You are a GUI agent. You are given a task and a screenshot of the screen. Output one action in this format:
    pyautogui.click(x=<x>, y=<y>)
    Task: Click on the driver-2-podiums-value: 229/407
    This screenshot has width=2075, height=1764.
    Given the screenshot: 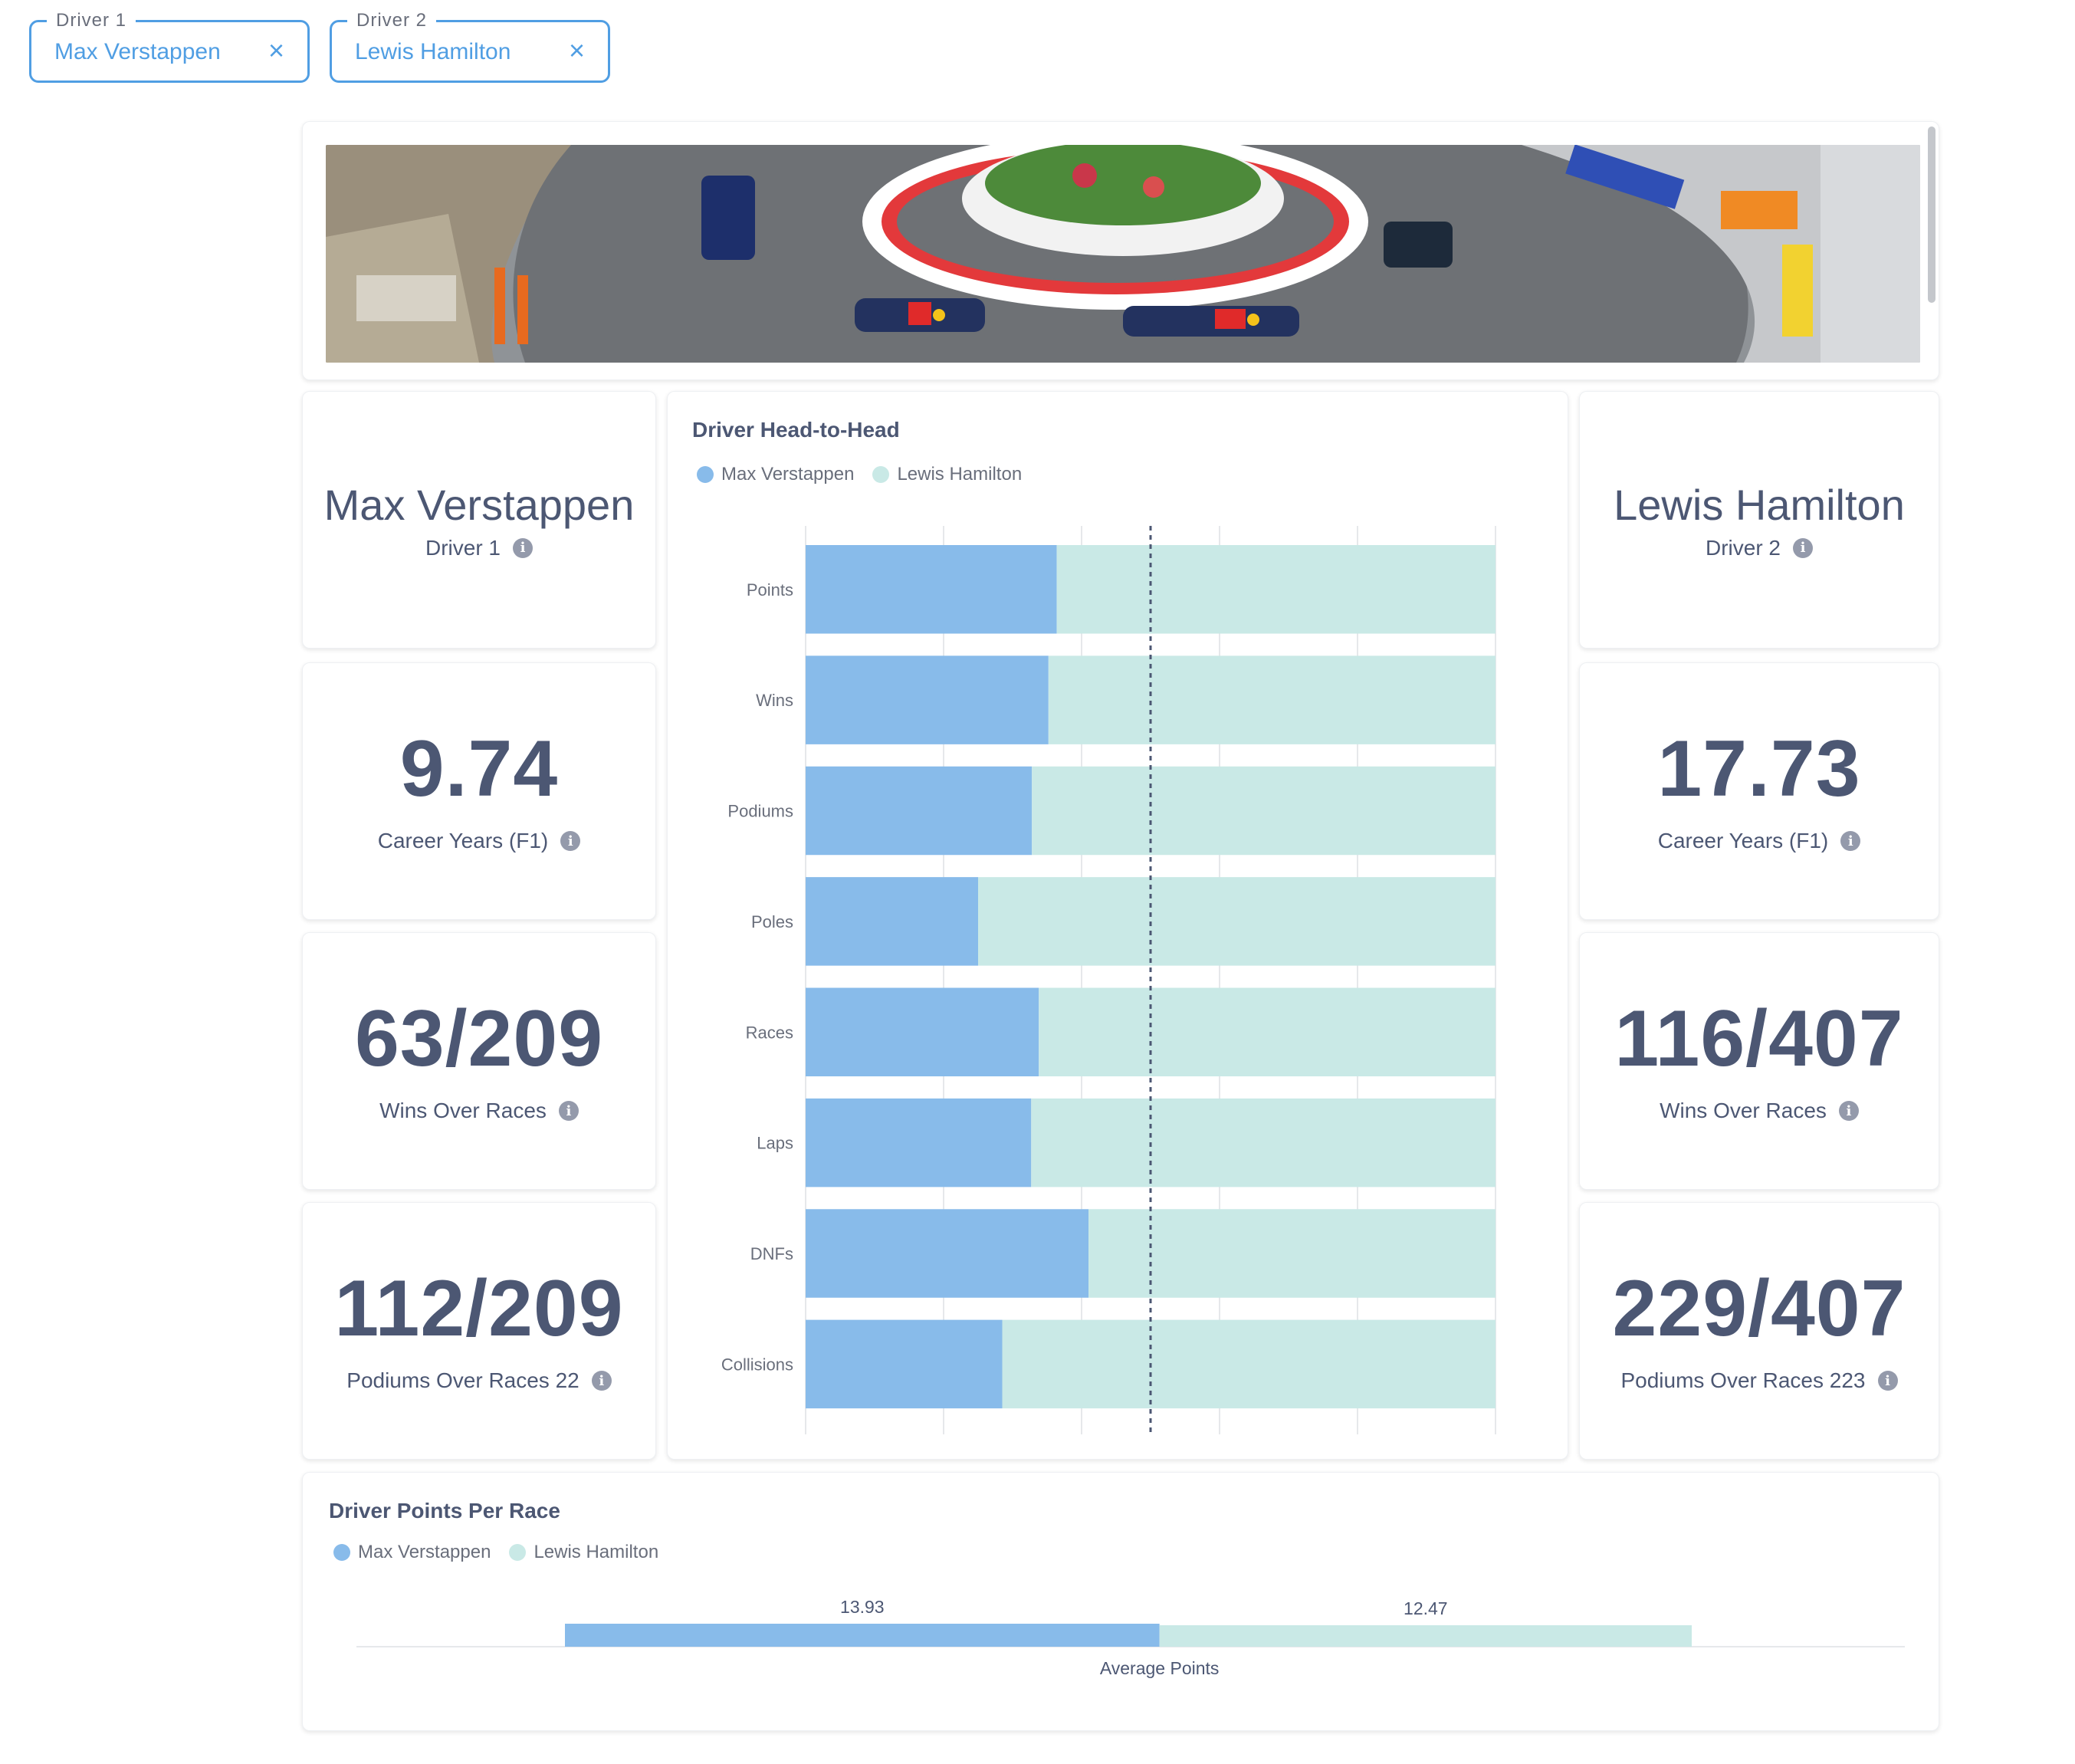 What is the action you would take?
    pyautogui.click(x=1759, y=1309)
    